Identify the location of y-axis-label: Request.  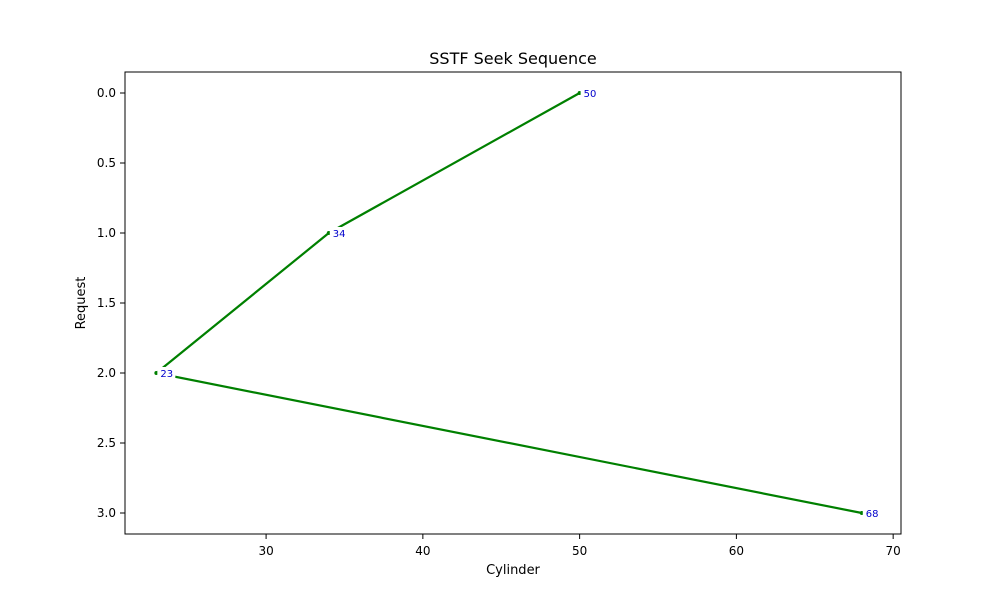
(81, 303).